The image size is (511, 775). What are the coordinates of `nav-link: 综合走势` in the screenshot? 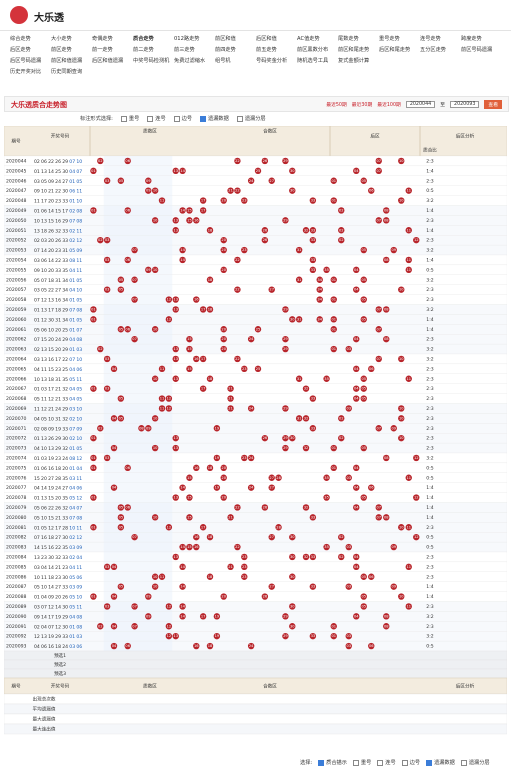 It's located at (20, 39).